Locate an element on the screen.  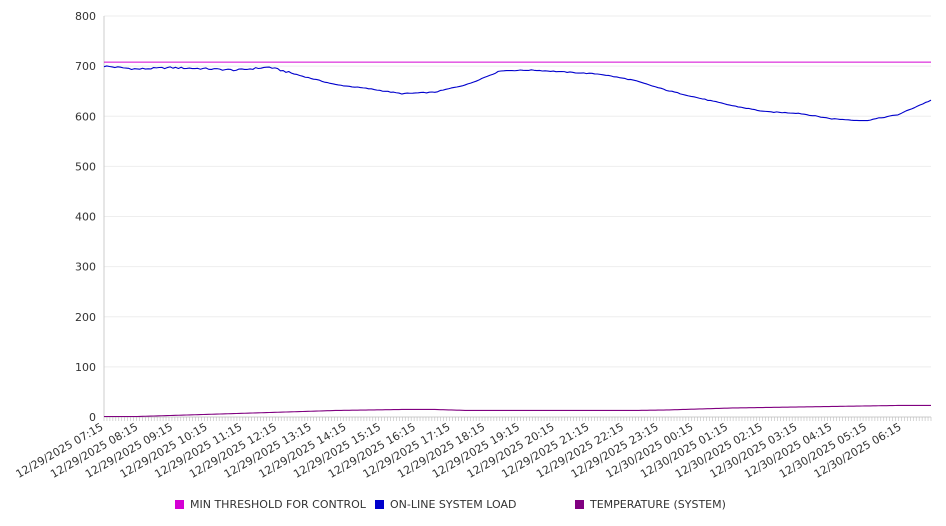
y-tick-label: 300 is located at coordinates (85, 267).